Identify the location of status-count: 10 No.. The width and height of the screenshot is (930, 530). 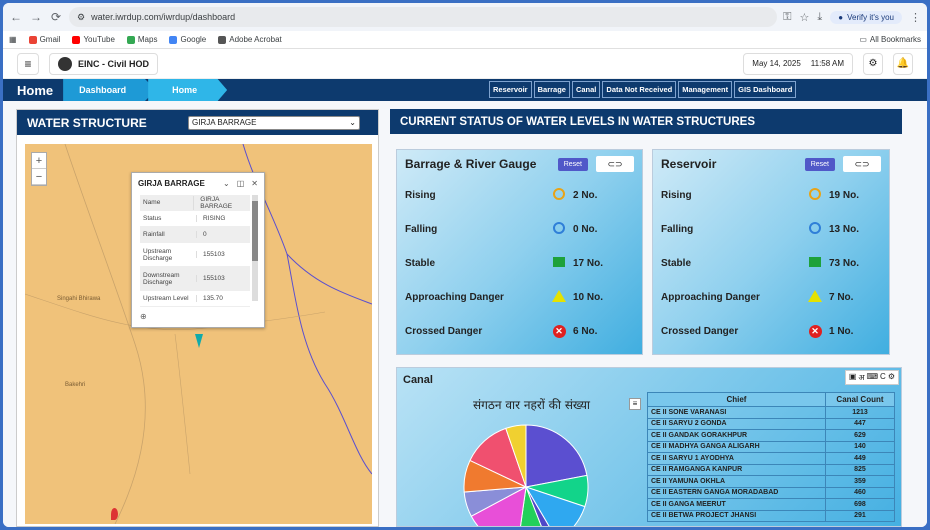
(588, 297).